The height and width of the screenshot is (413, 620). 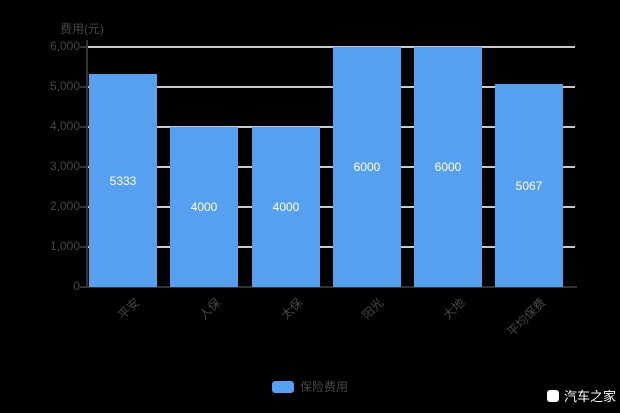 What do you see at coordinates (64, 206) in the screenshot?
I see `y-axis-label: 2,000` at bounding box center [64, 206].